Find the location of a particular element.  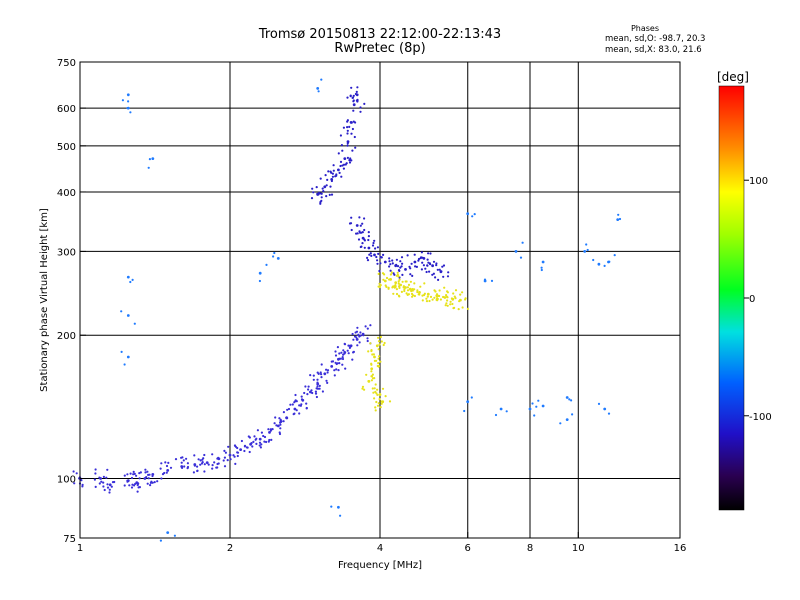

chart-subtitle: RwPretec (8p) is located at coordinates (380, 48).